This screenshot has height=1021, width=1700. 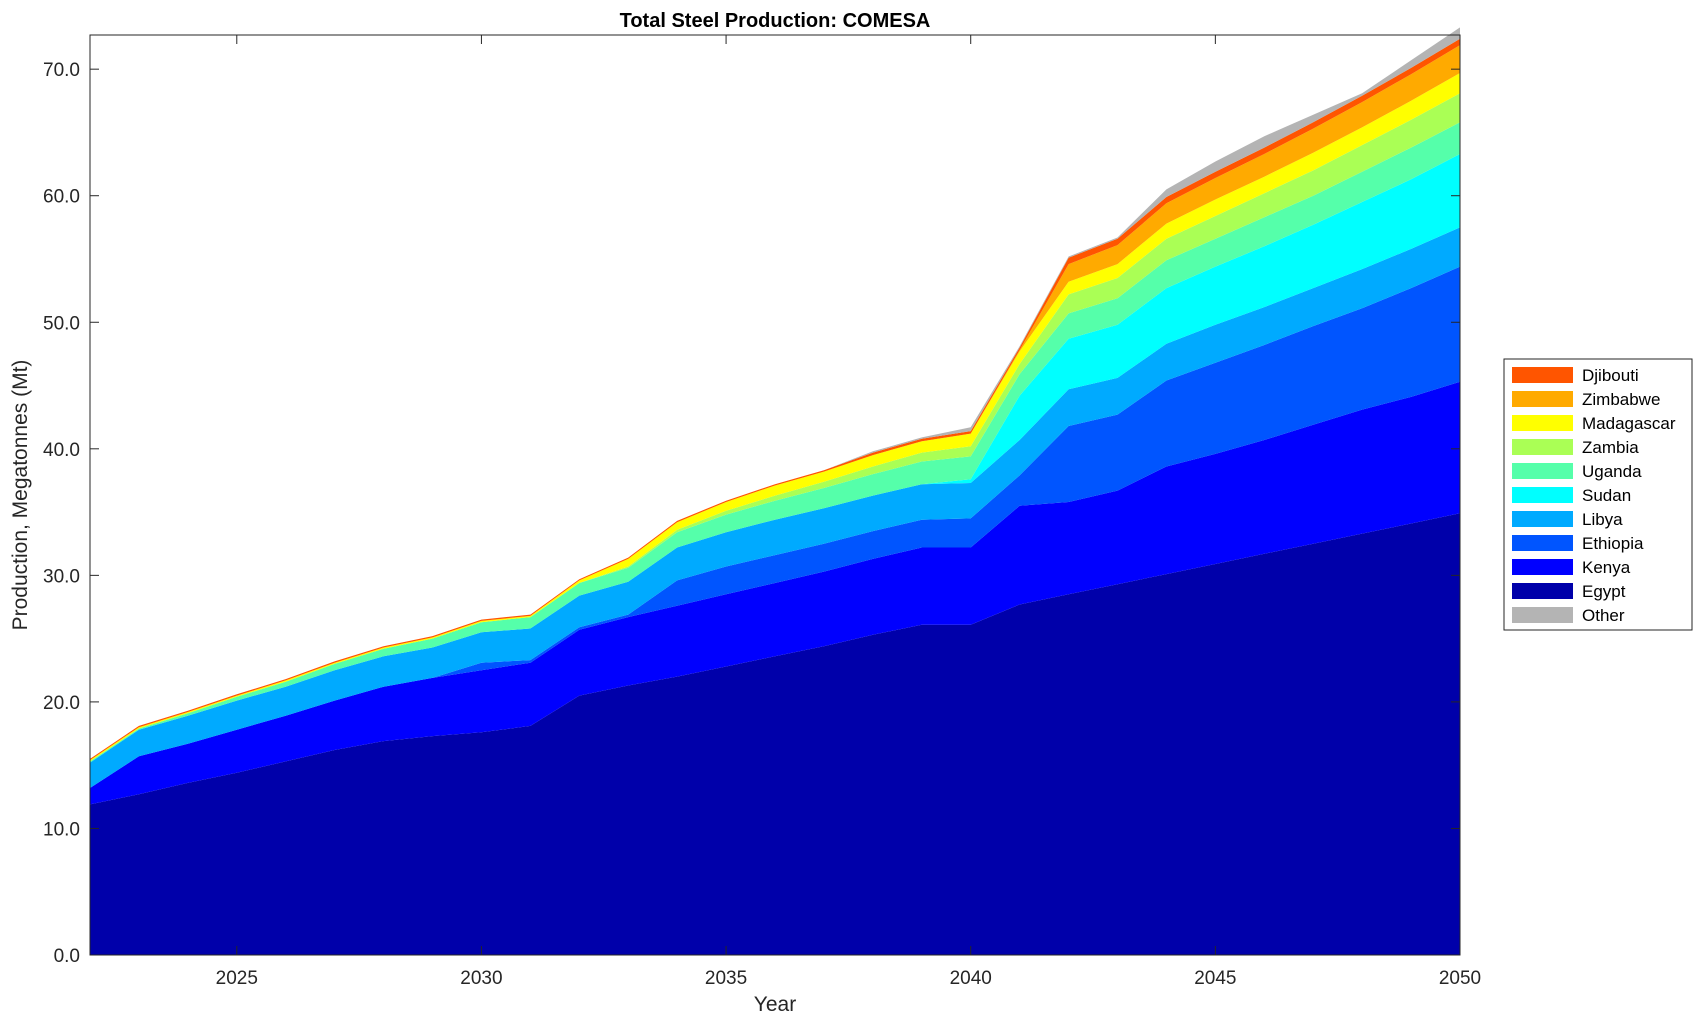 I want to click on y-axis-label: Production, Megatonnes (Mt), so click(x=20, y=495).